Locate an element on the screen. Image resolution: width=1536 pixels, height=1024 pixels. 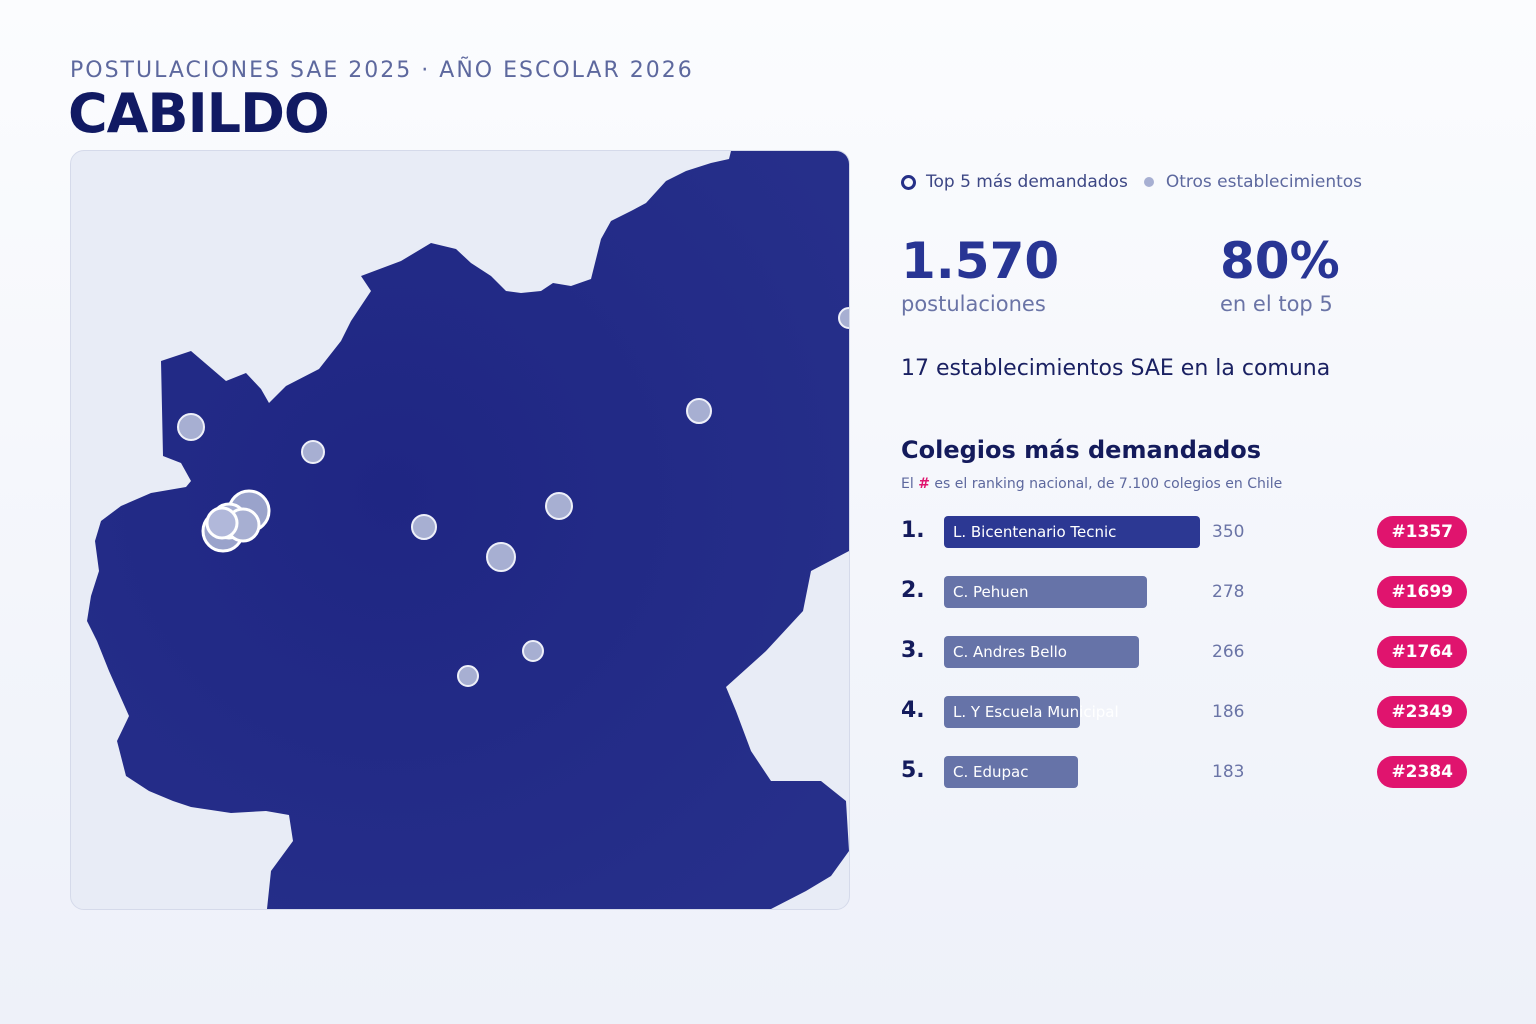
applications-count: 350 is located at coordinates (1228, 532).